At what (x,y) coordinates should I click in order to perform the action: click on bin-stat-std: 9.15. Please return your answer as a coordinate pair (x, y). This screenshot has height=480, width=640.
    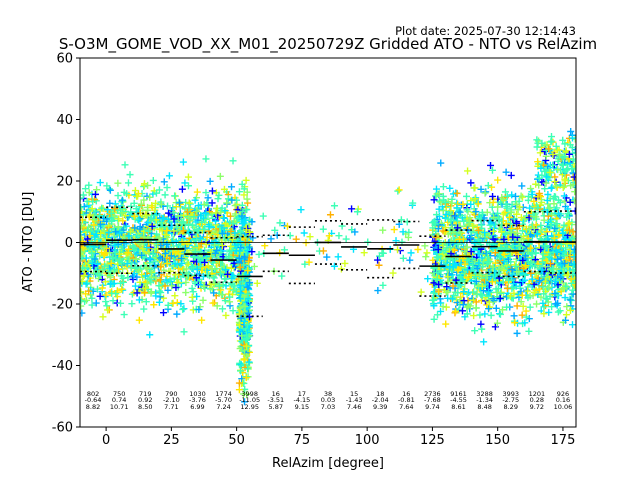
    Looking at the image, I should click on (302, 407).